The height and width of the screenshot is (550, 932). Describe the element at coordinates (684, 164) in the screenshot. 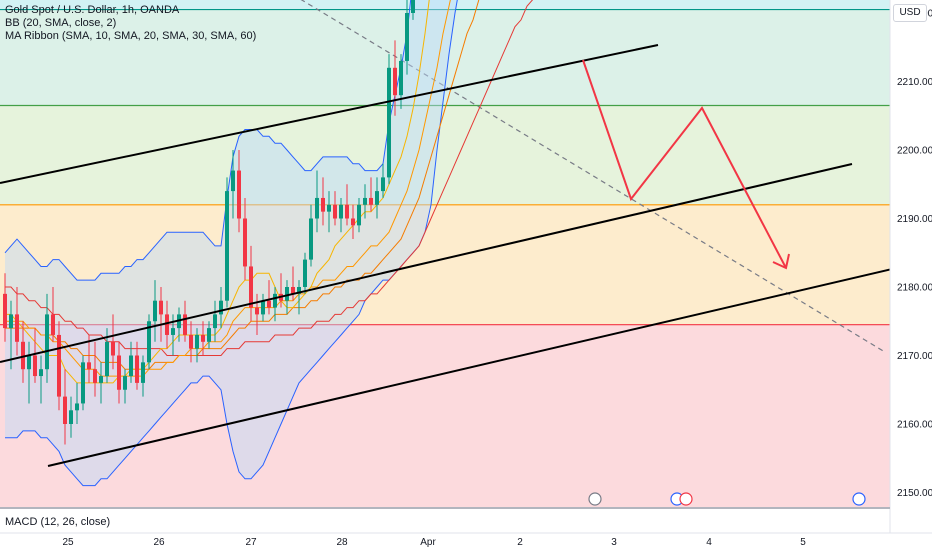

I see `projection-path` at that location.